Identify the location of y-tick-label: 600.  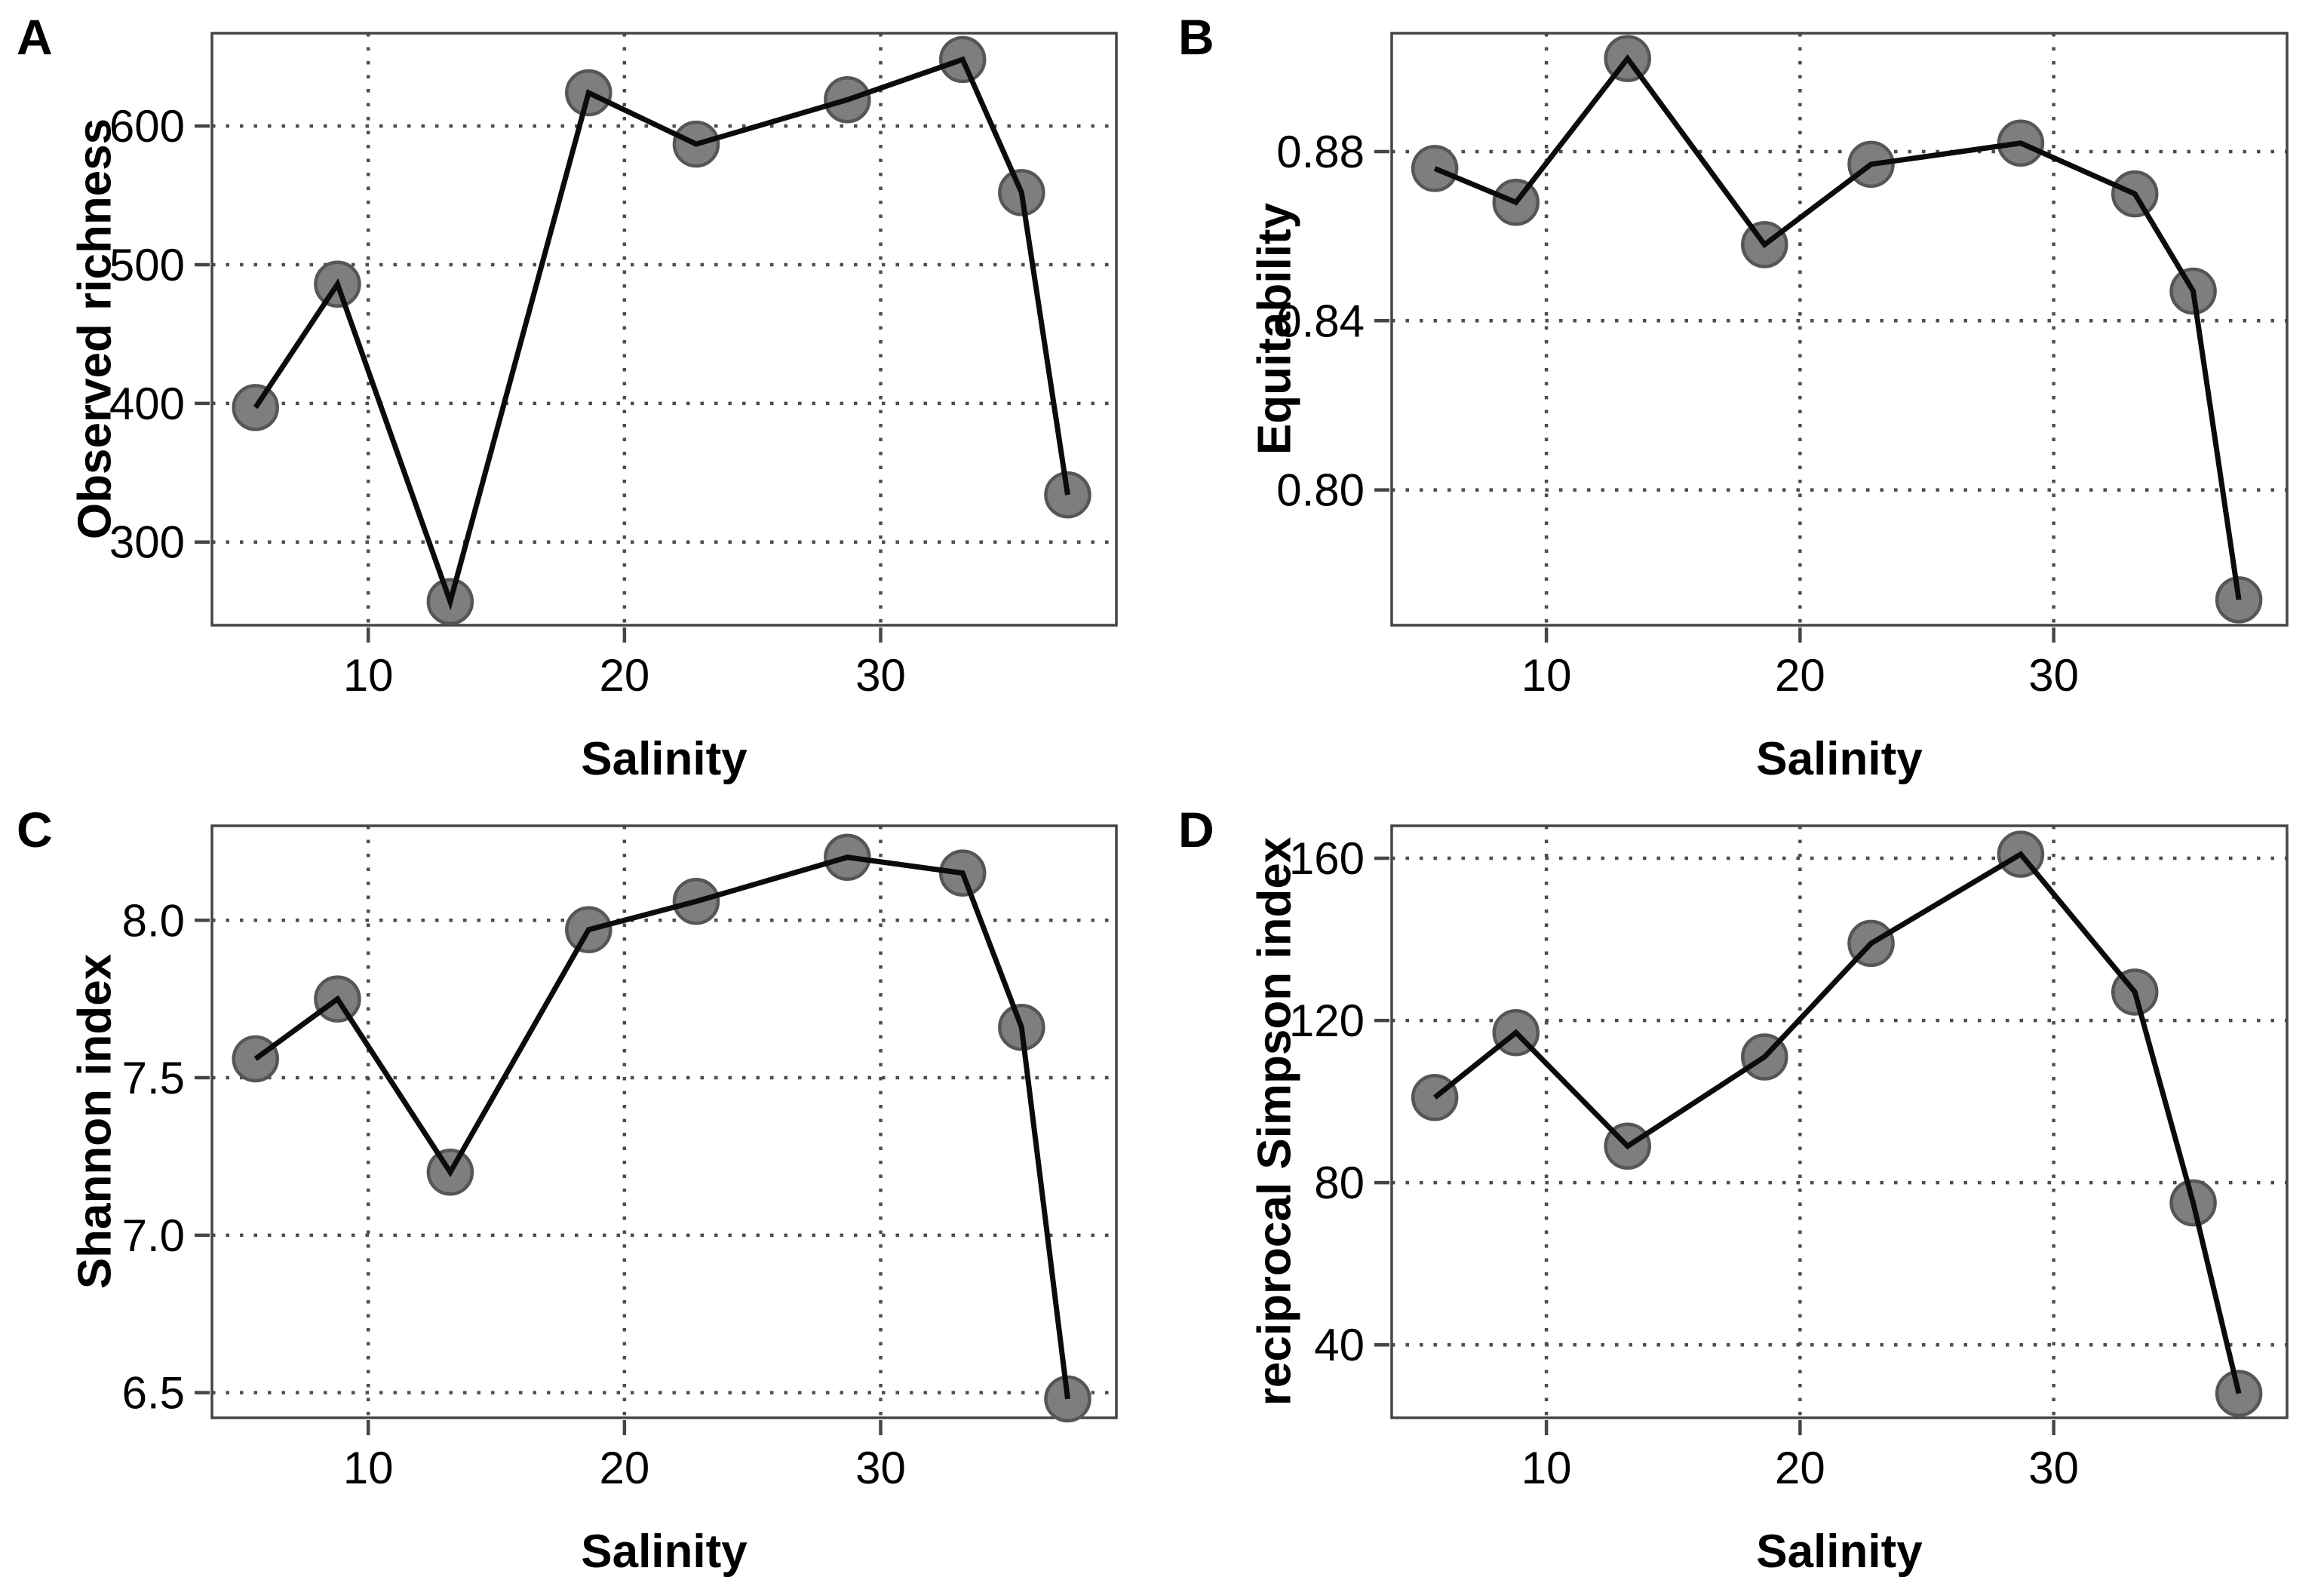
(147, 126).